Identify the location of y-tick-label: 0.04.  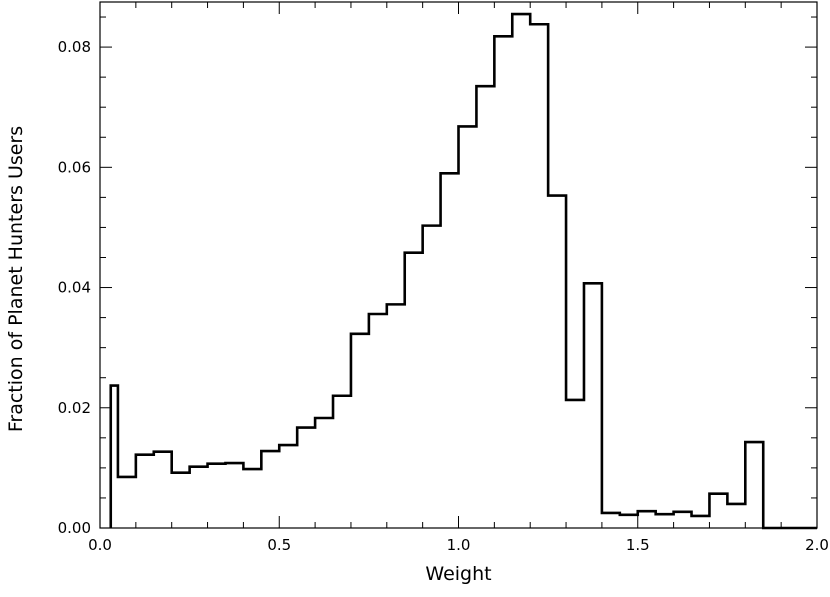
(74, 288).